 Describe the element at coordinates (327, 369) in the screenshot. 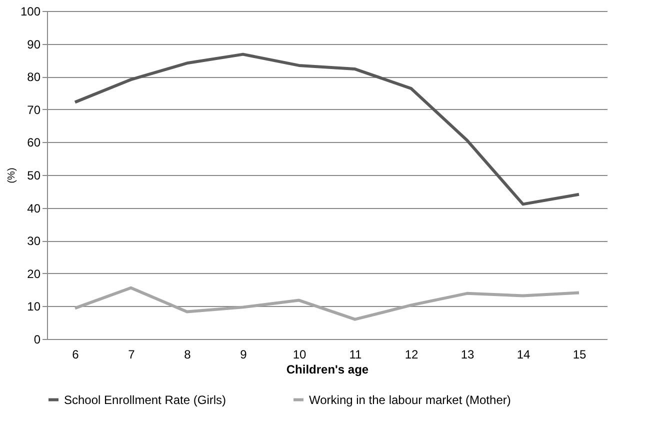

I see `x-axis-title: Children's age` at that location.